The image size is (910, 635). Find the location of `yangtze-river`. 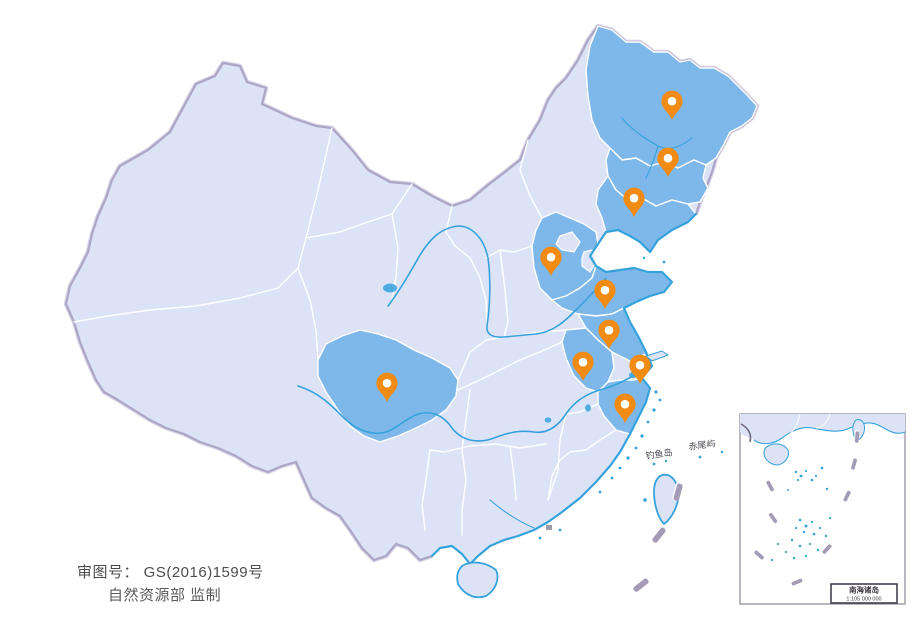

yangtze-river is located at coordinates (474, 403).